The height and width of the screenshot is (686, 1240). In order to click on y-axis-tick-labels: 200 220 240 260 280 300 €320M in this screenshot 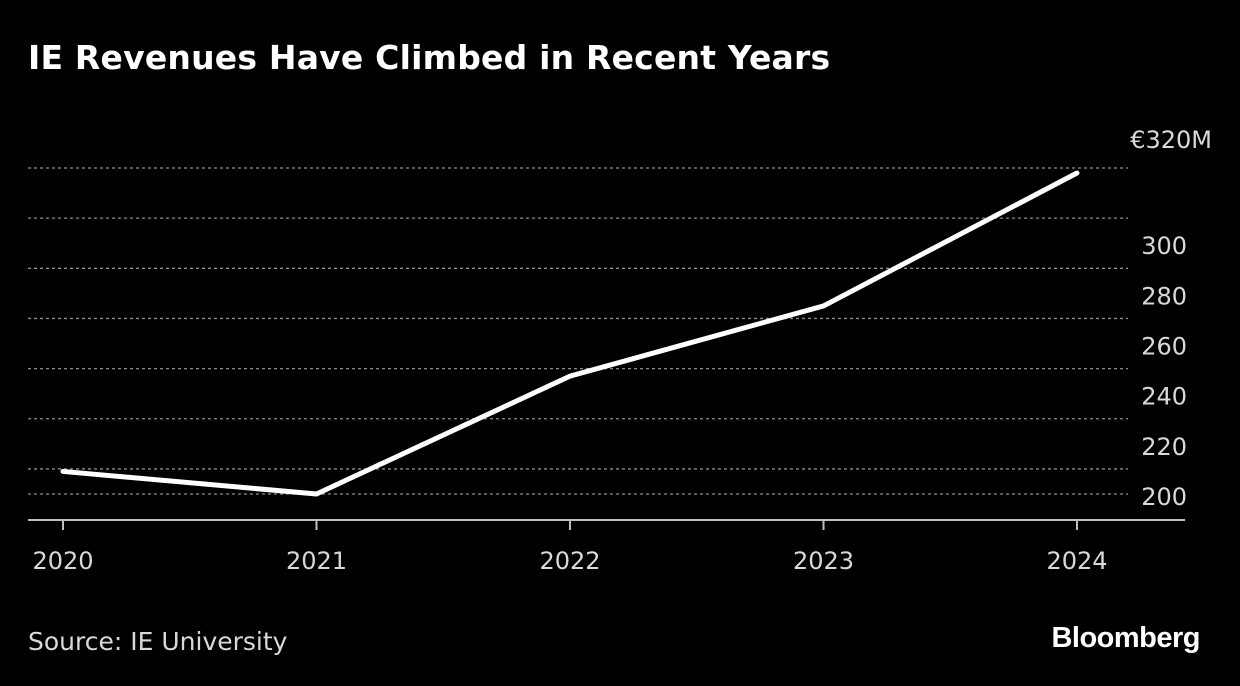, I will do `click(1171, 318)`.